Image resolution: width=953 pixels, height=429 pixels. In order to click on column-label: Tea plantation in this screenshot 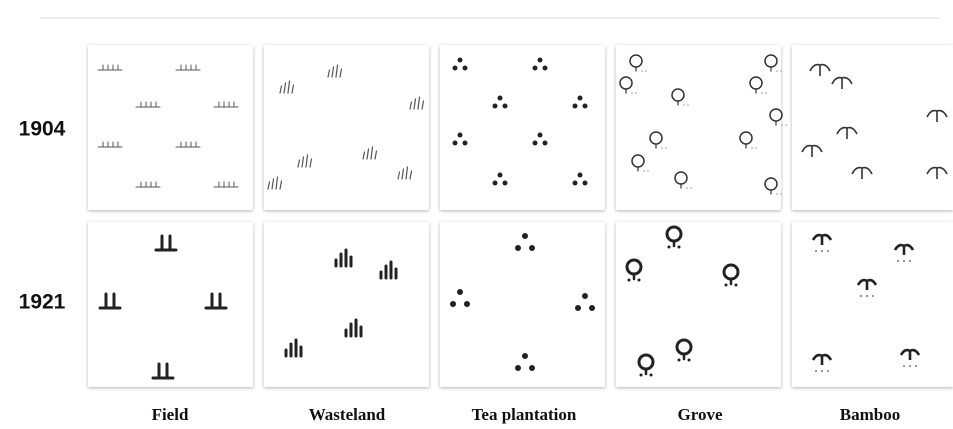, I will do `click(524, 414)`.